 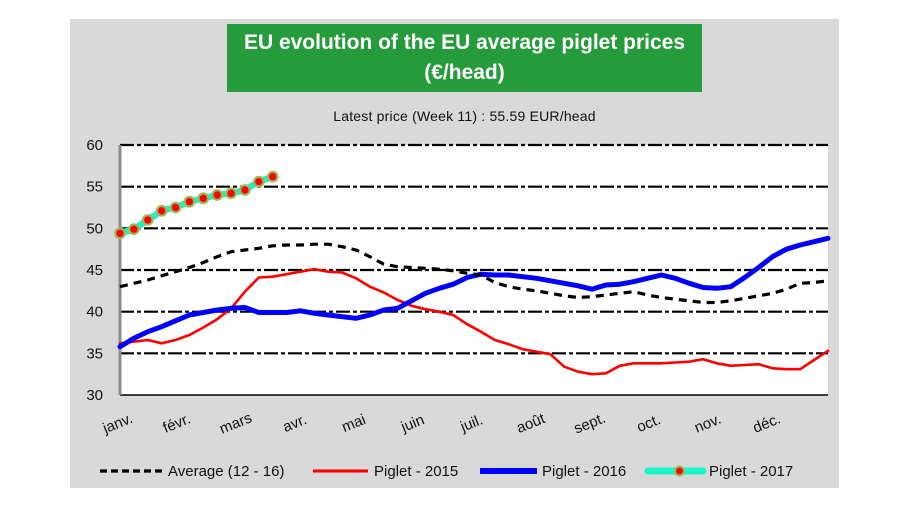 What do you see at coordinates (751, 471) in the screenshot?
I see `legend-label: Piglet - 2017` at bounding box center [751, 471].